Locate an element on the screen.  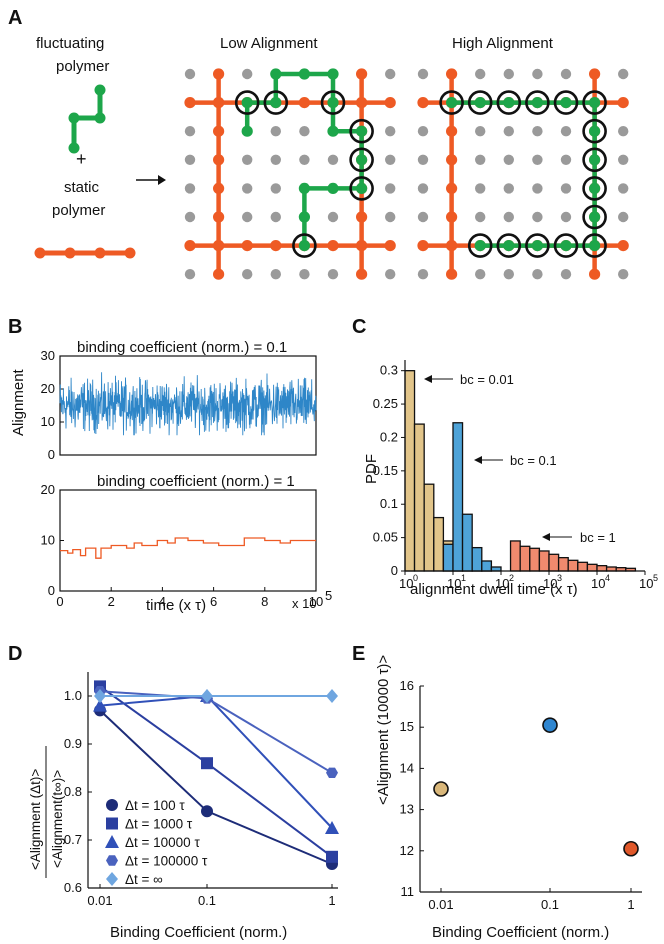
high-alignment-title: High Alignment is located at coordinates (503, 43).